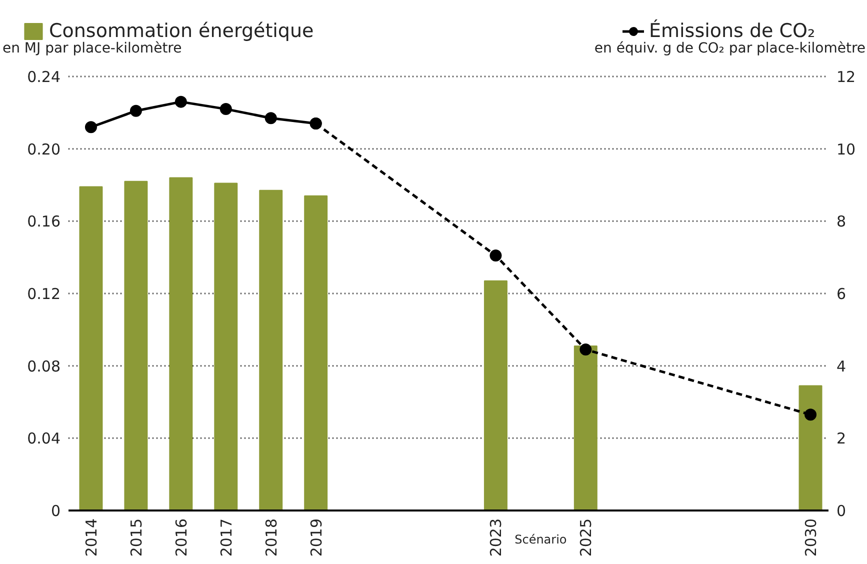 This screenshot has height=564, width=867. Describe the element at coordinates (730, 48) in the screenshot. I see `y2-axis-title: en équiv. g de CO₂ par place-kilomètre` at that location.